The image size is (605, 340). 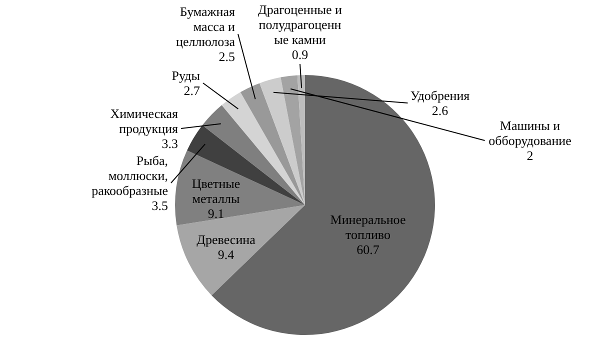 What do you see at coordinates (440, 95) in the screenshot?
I see `slice-label: Удобрения` at bounding box center [440, 95].